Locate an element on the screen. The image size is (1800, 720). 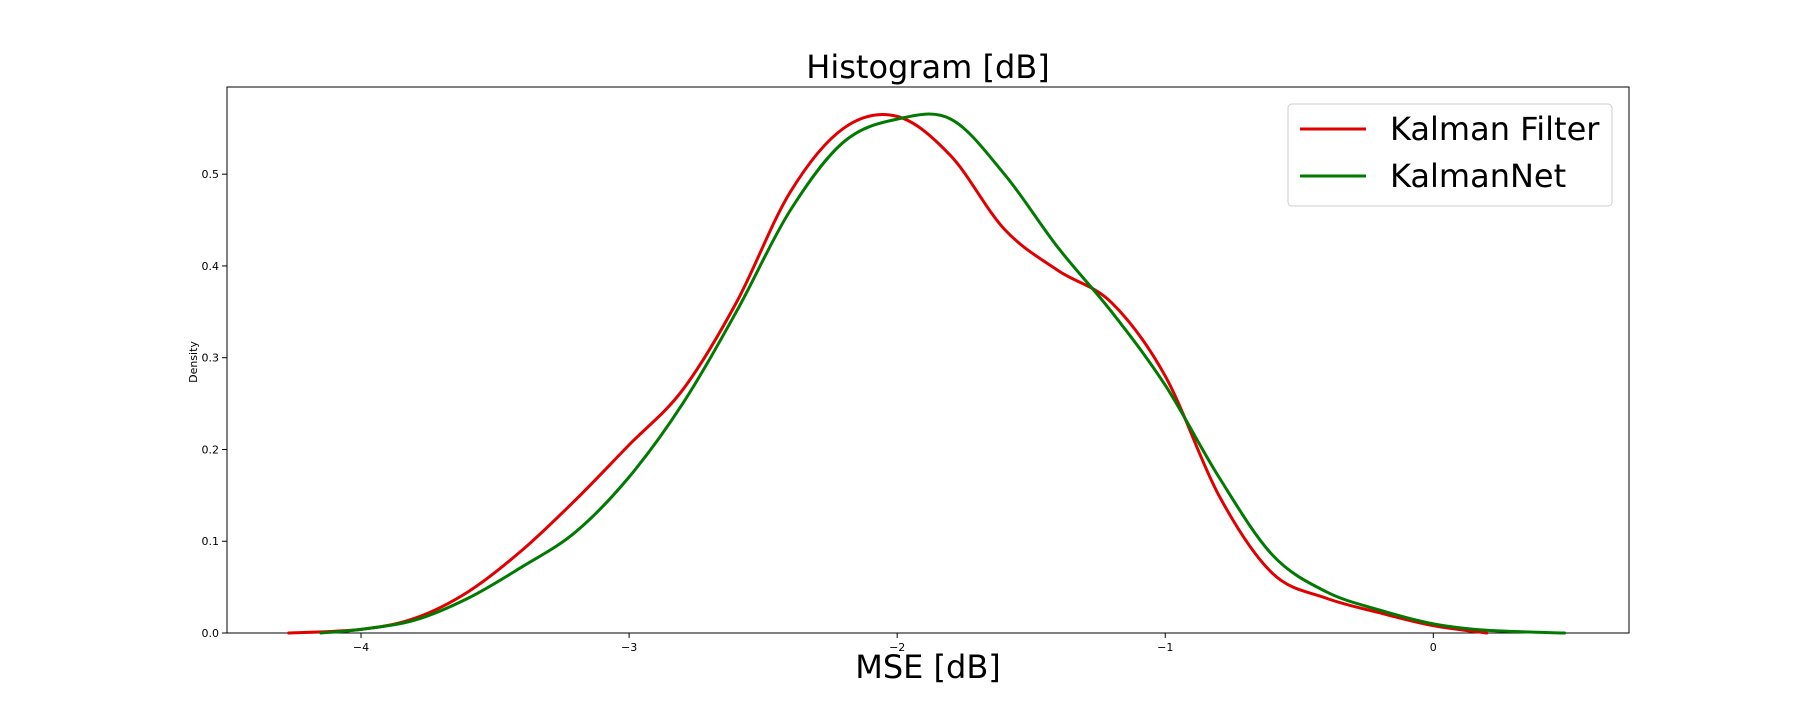
legend: Kalman Filter KalmanNet is located at coordinates (1450, 155).